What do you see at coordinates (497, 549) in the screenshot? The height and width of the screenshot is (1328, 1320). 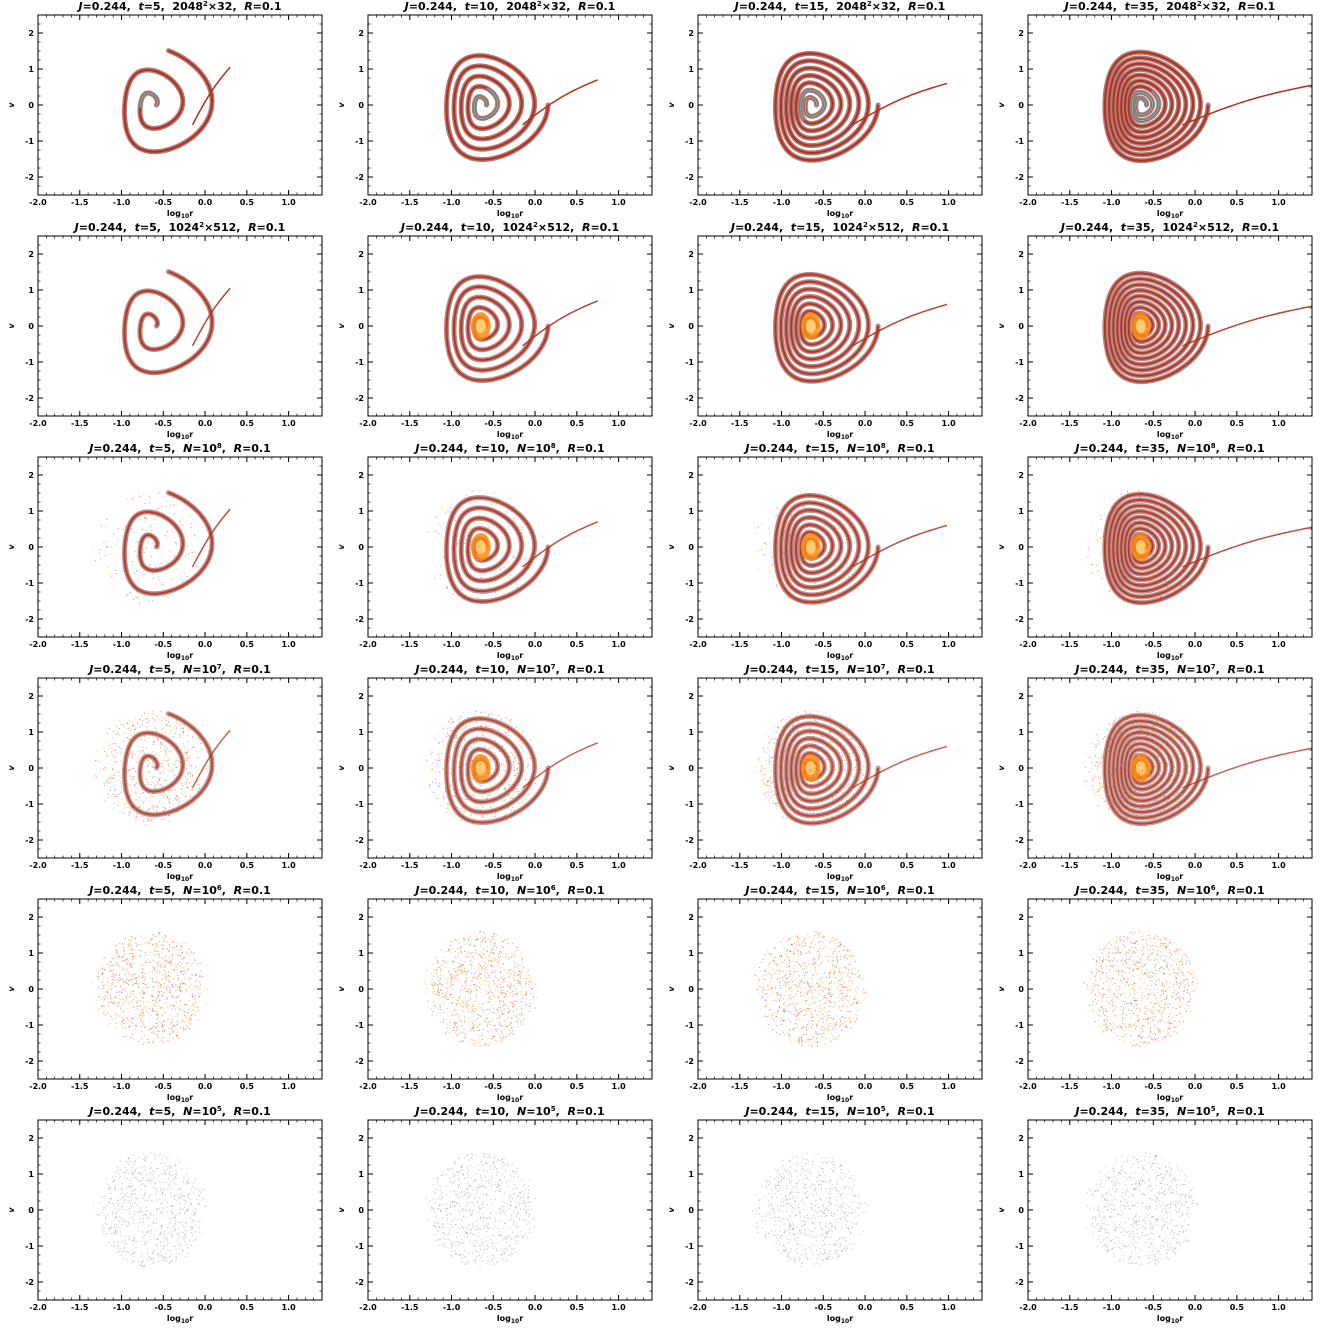 I see `filament-inner` at bounding box center [497, 549].